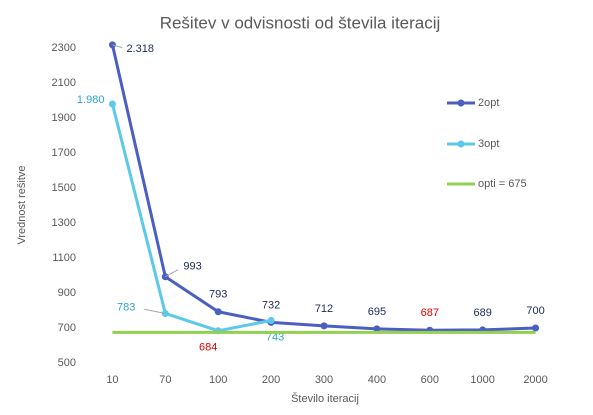 This screenshot has height=415, width=593. I want to click on x-tick-label: 10, so click(112, 380).